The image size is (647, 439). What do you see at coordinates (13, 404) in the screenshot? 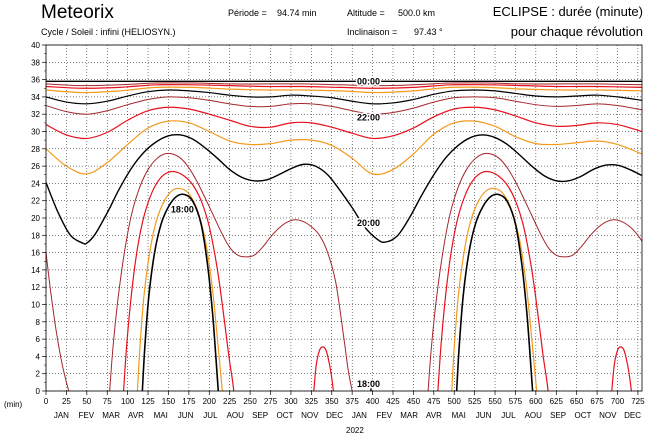
I see `y-axis-unit-label: (min)` at bounding box center [13, 404].